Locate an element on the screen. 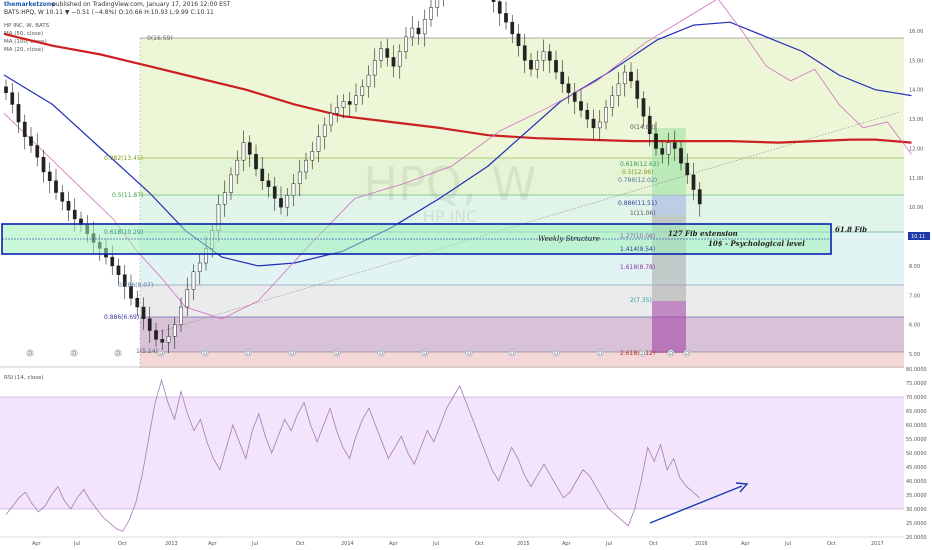 This screenshot has width=932, height=550. legend-ma20: MA (20, close) is located at coordinates (23, 50).